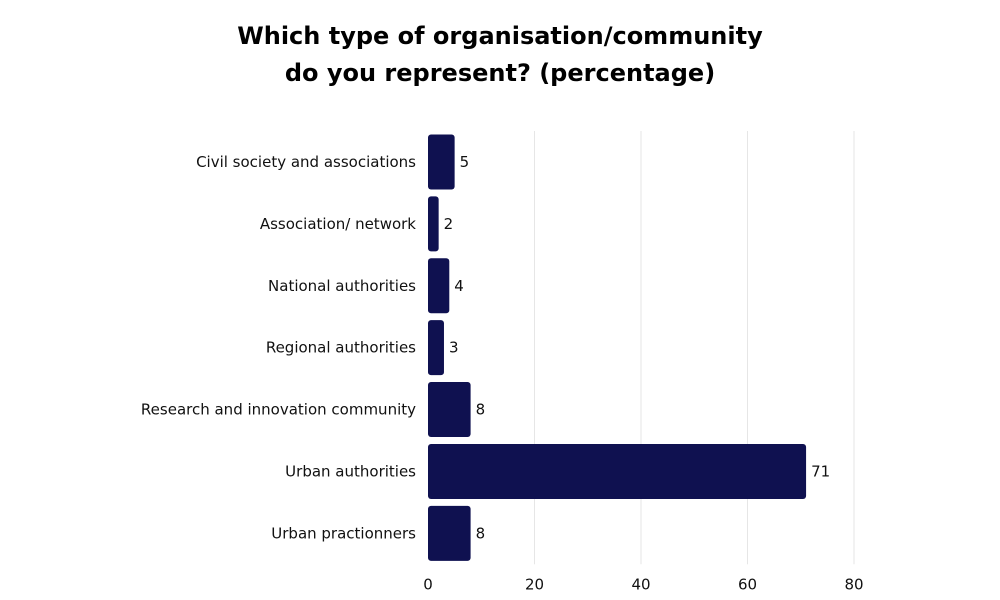  What do you see at coordinates (500, 36) in the screenshot?
I see `chart-title-line-1: Which type of organisation/community` at bounding box center [500, 36].